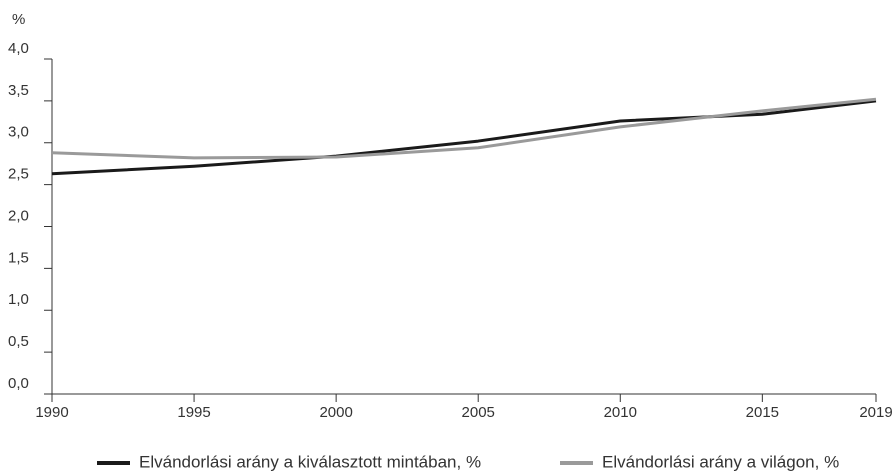 Image resolution: width=895 pixels, height=476 pixels. Describe the element at coordinates (18, 383) in the screenshot. I see `y-tick-label: 0,0` at that location.